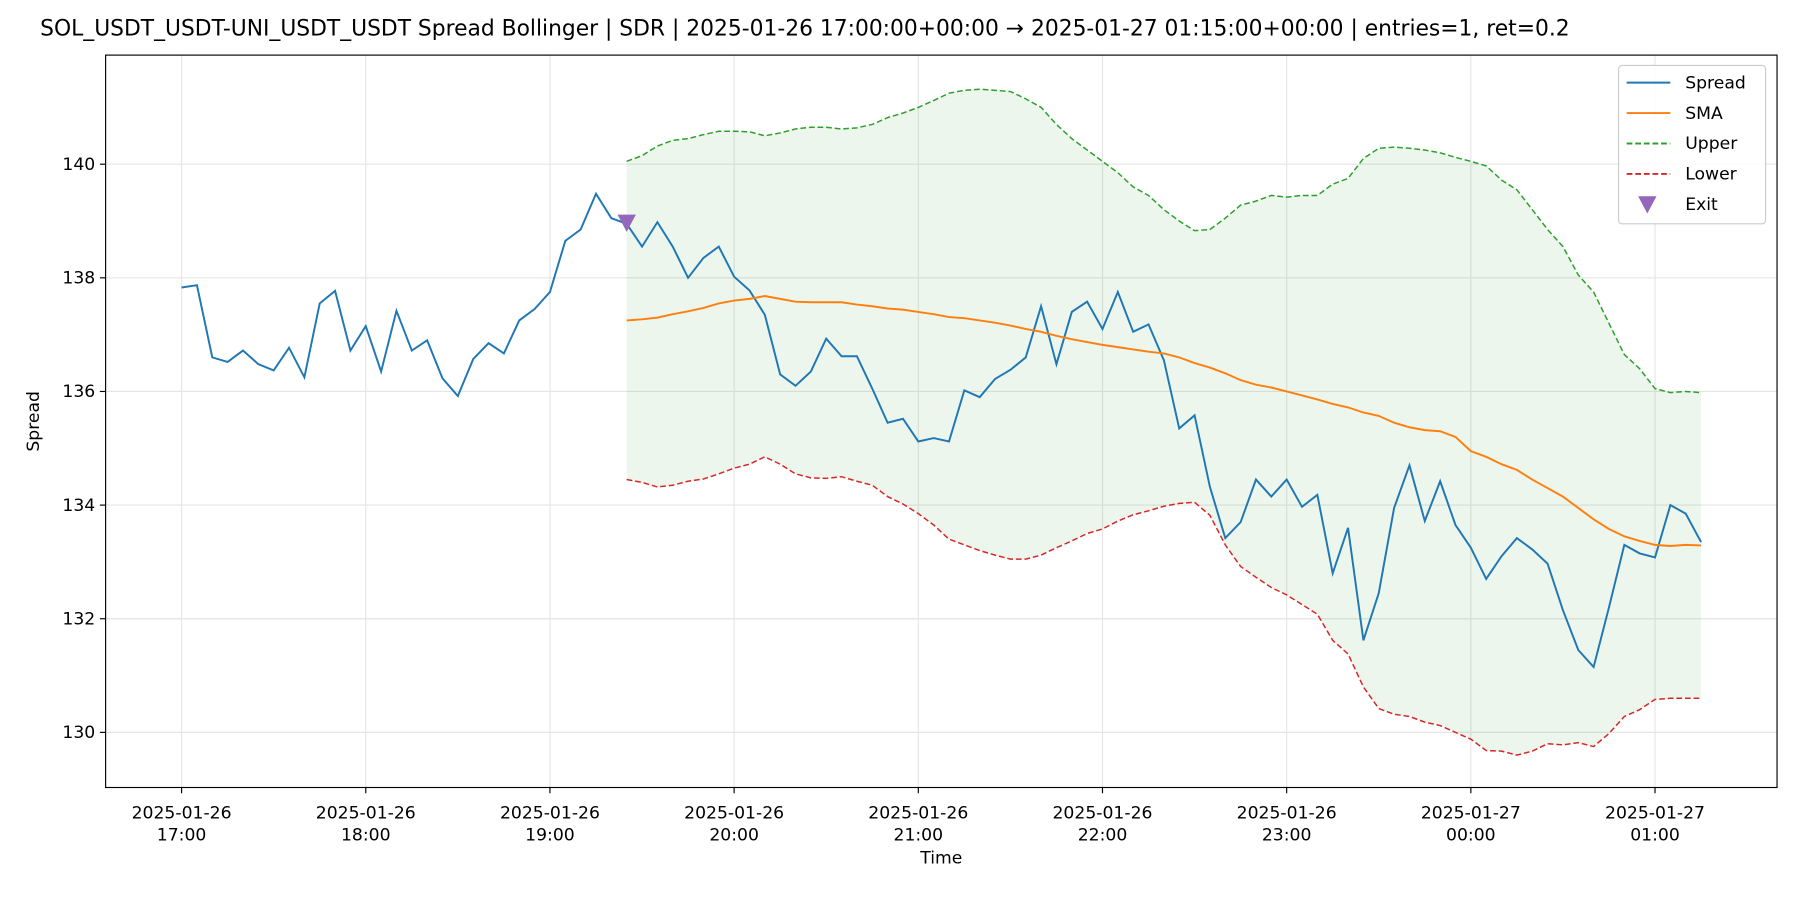 The height and width of the screenshot is (900, 1800). Describe the element at coordinates (78, 733) in the screenshot. I see `y-tick-label: 130` at that location.